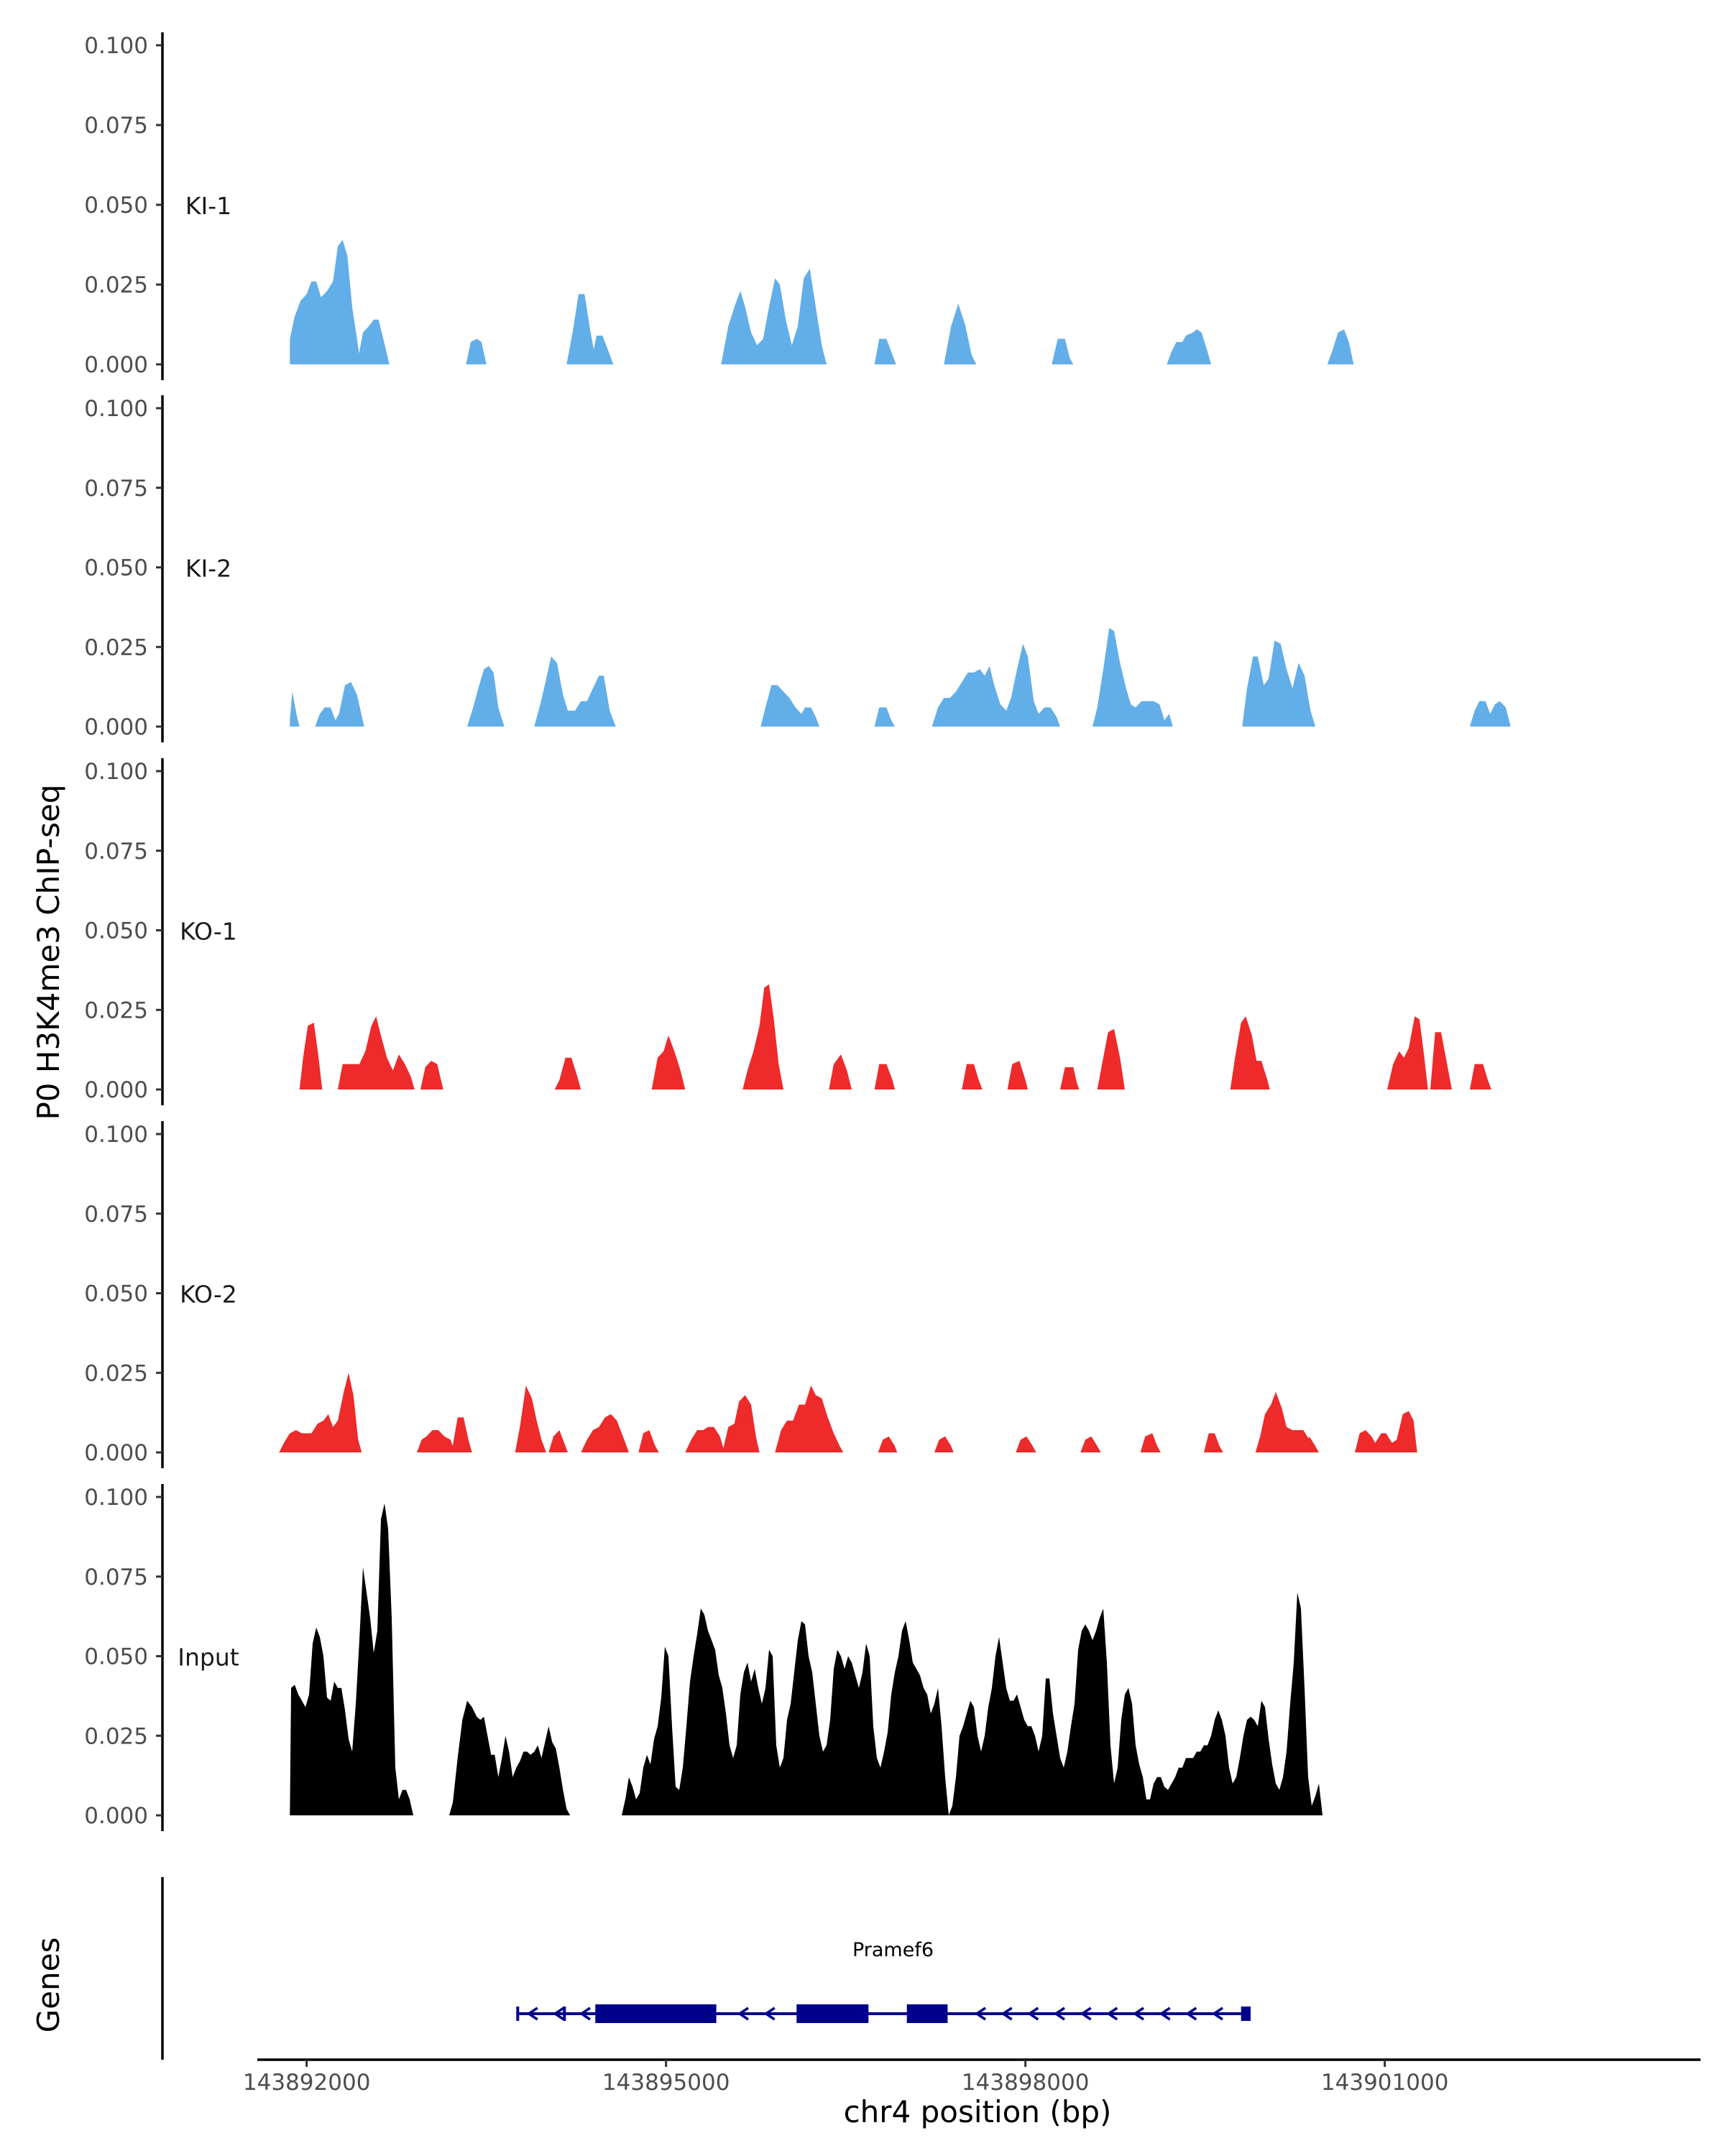 The width and height of the screenshot is (1725, 2156). What do you see at coordinates (1026, 2083) in the screenshot?
I see `x-tick-label: 143898000` at bounding box center [1026, 2083].